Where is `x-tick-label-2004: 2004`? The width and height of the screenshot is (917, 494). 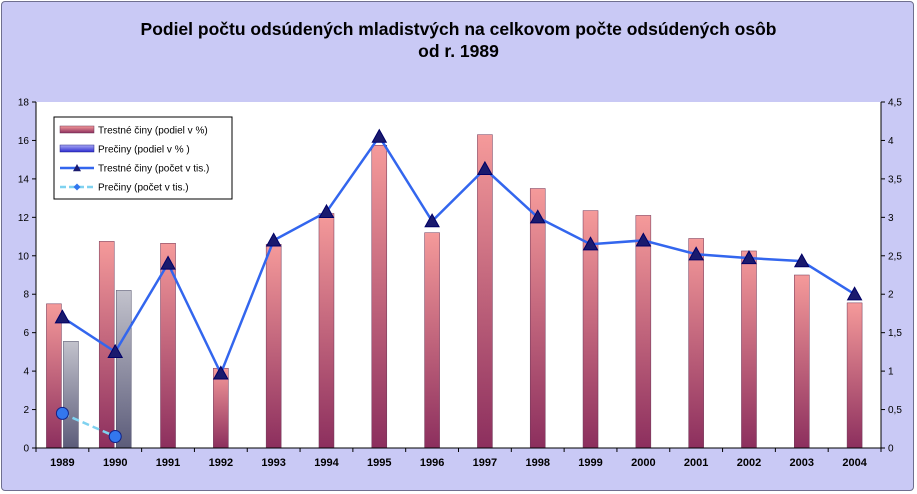 x-tick-label-2004: 2004 is located at coordinates (854, 463).